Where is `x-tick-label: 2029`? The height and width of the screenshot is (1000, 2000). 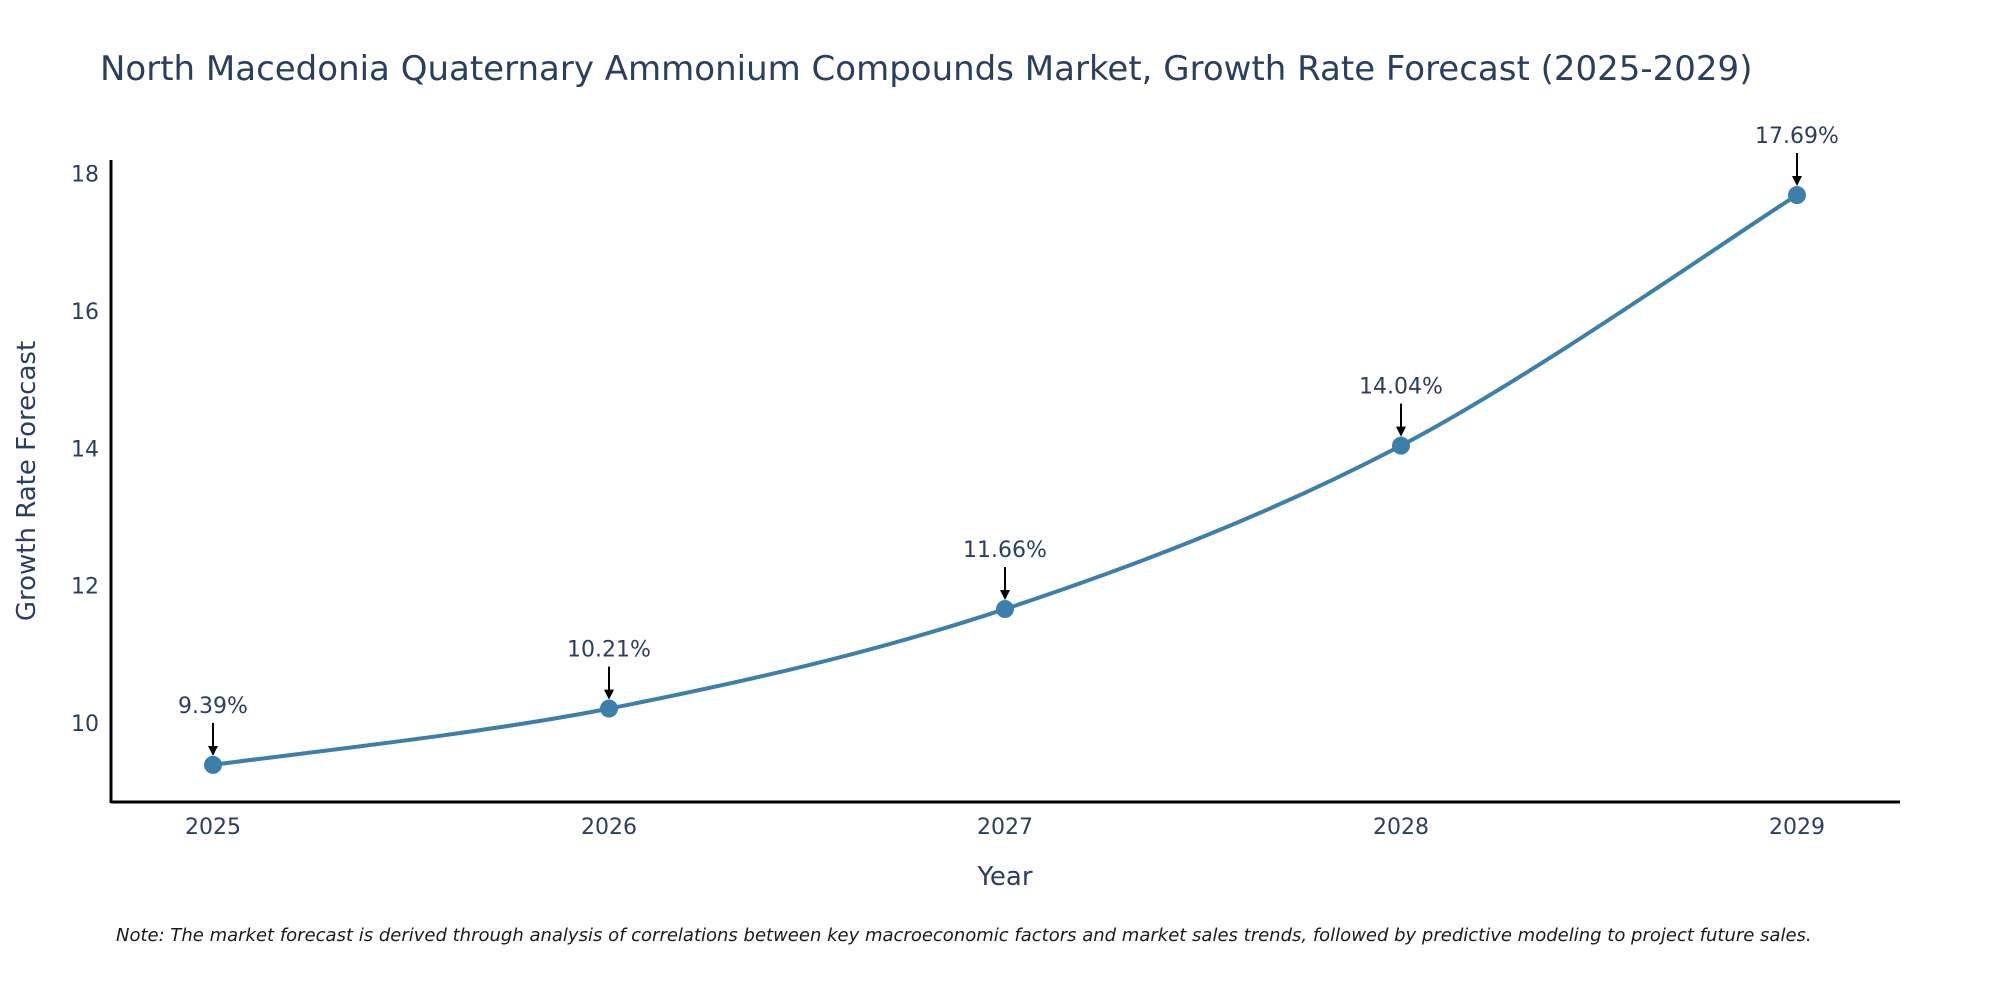 x-tick-label: 2029 is located at coordinates (1797, 827).